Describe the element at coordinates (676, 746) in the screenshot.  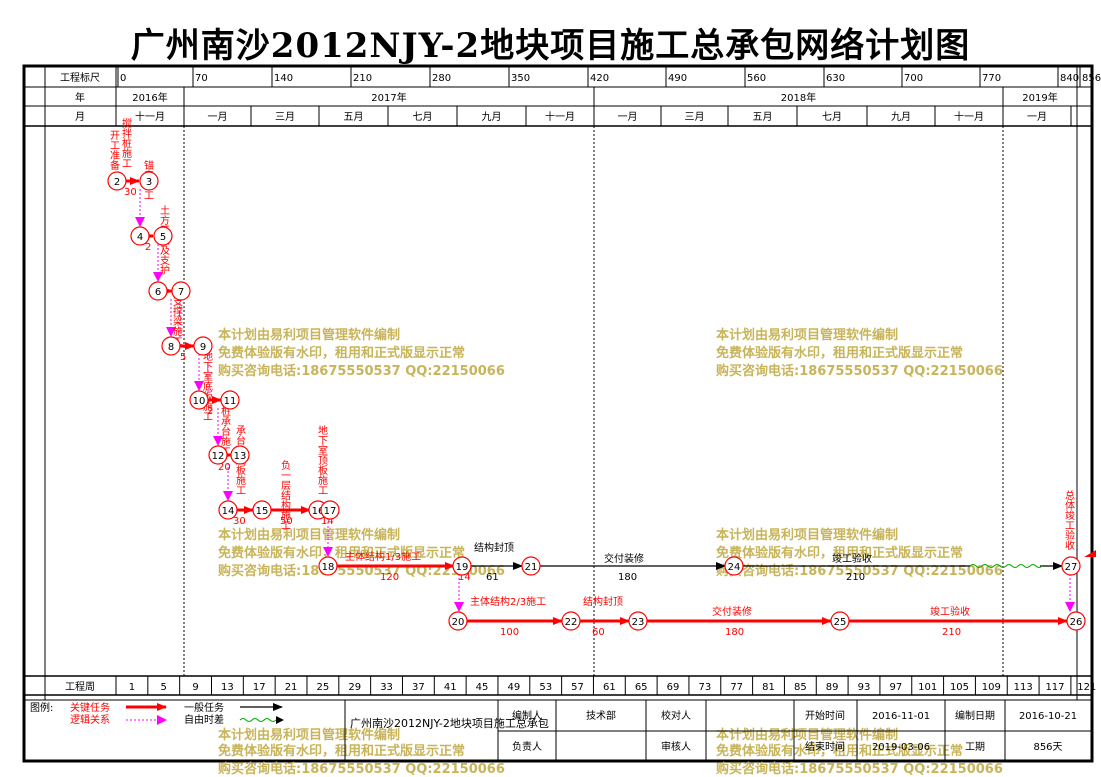
I see `reviewer-label: 审核人` at that location.